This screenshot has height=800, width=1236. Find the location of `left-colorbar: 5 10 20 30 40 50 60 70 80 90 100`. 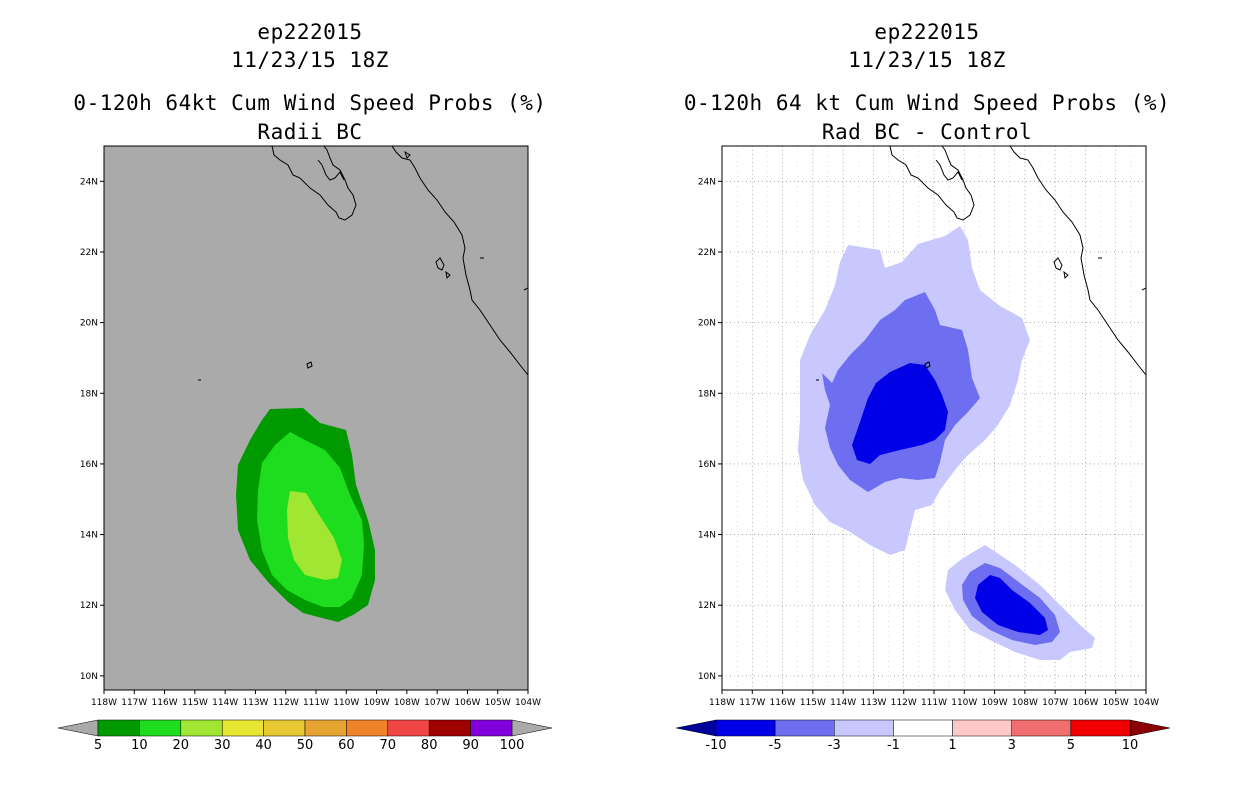

left-colorbar: 5 10 20 30 40 50 60 70 80 90 100 is located at coordinates (305, 736).